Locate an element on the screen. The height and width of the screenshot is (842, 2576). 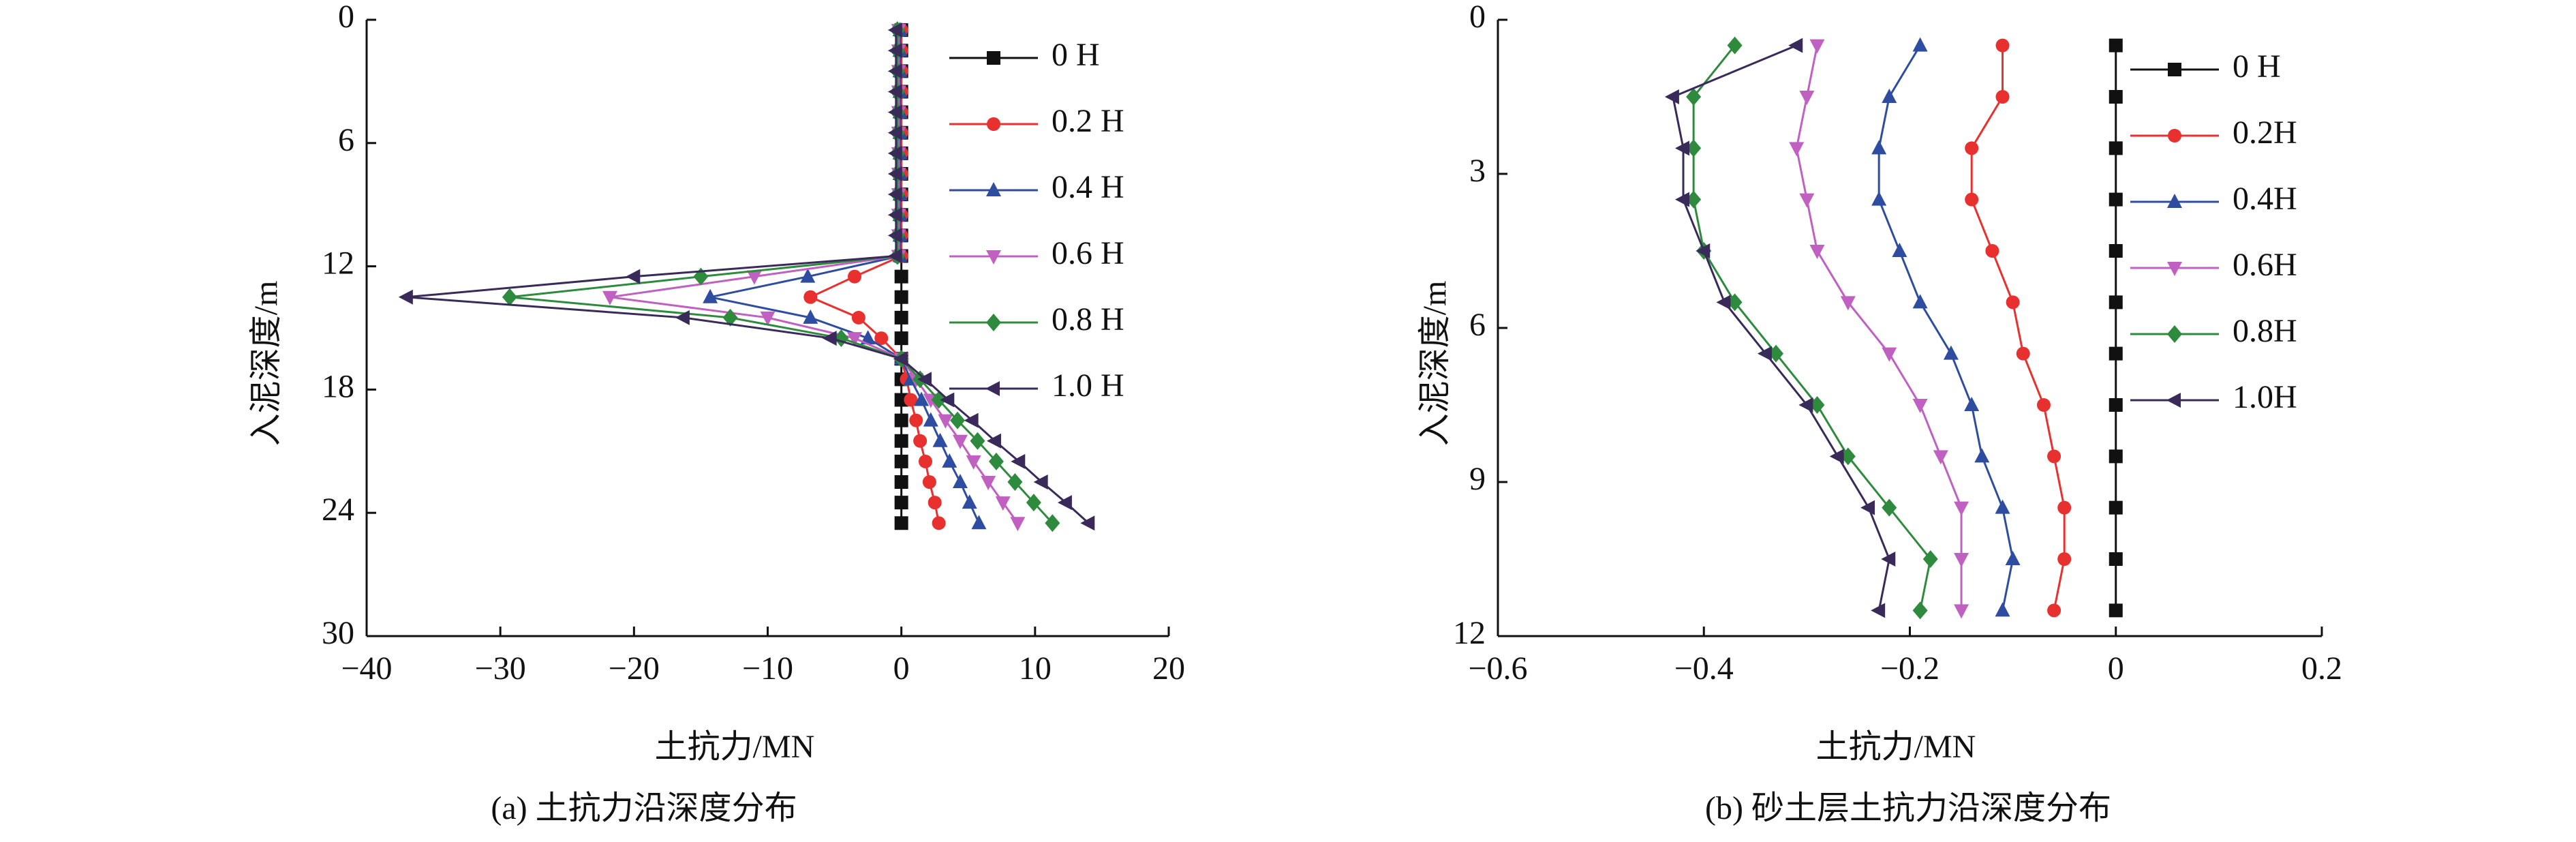
x-tick-label: −20 is located at coordinates (634, 668).